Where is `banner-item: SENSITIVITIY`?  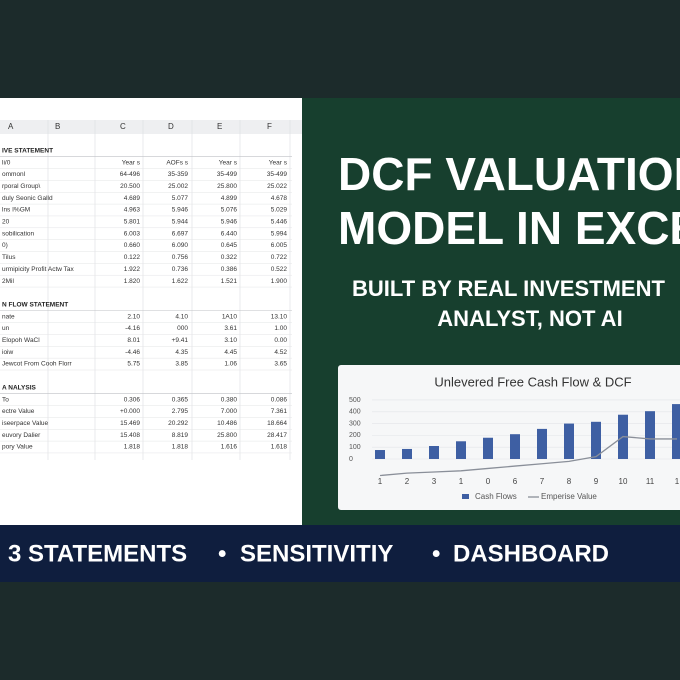
banner-item: SENSITIVITIY is located at coordinates (316, 553).